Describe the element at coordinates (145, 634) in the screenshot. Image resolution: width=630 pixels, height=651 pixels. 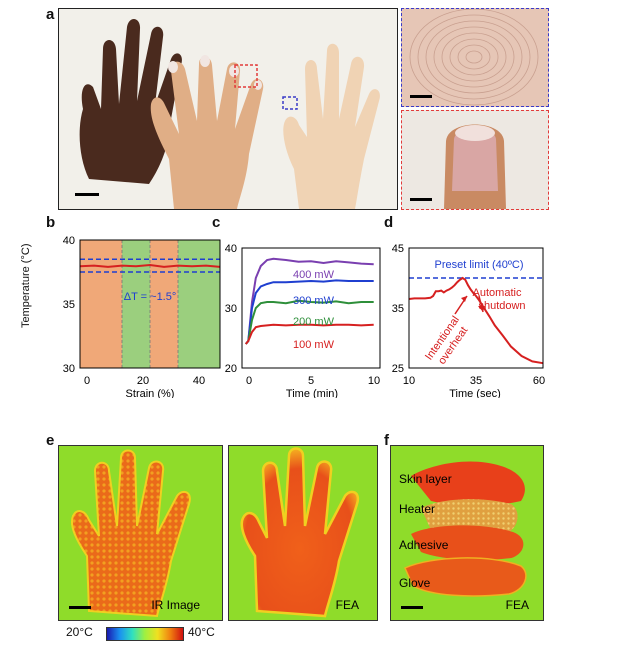
I see `colorbar` at that location.